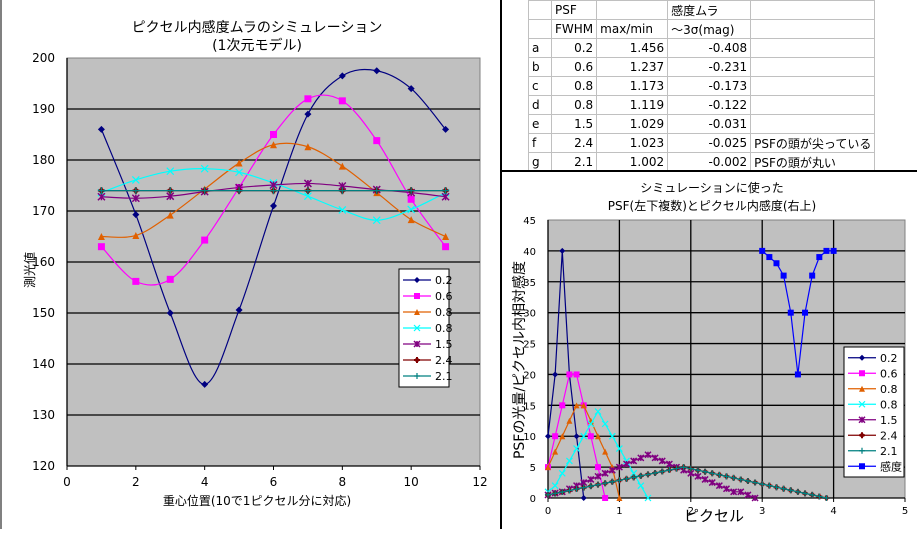 The image size is (917, 533). I want to click on row-id-cell: c, so click(540, 86).